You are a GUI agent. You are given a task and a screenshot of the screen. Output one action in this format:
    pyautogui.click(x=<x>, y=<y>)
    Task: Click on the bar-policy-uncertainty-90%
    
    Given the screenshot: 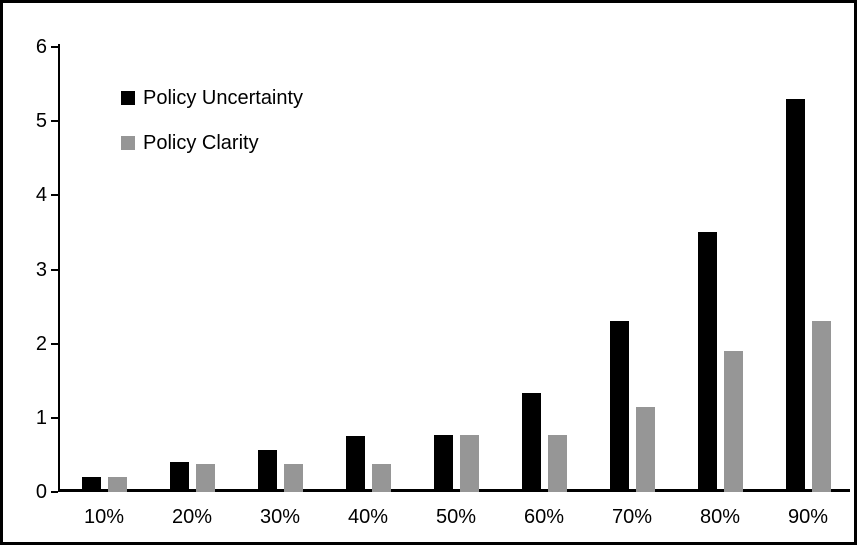 What is the action you would take?
    pyautogui.click(x=795, y=295)
    